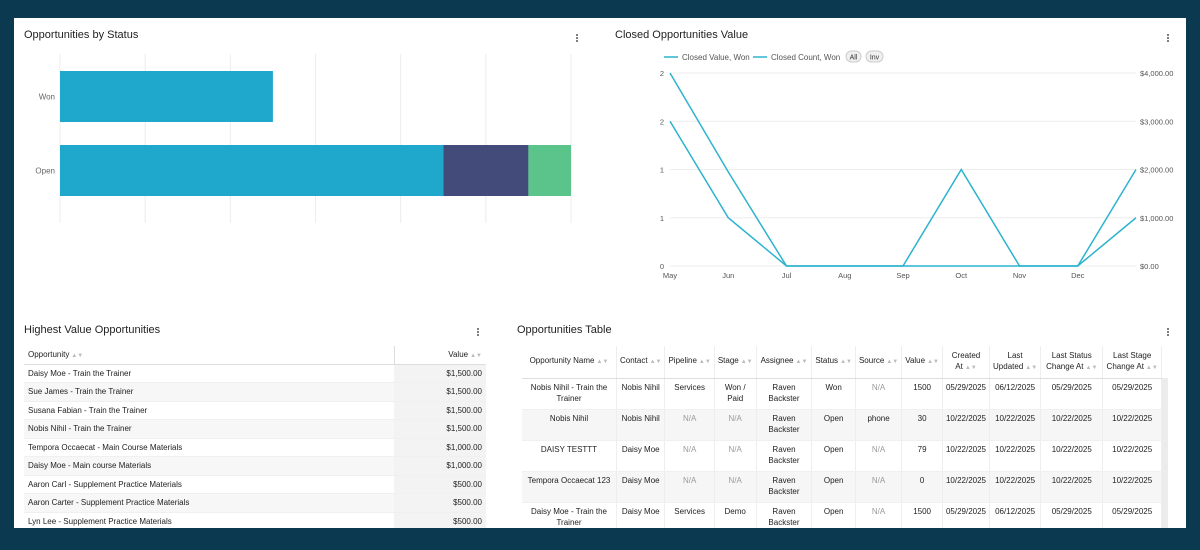 The width and height of the screenshot is (1200, 550). What do you see at coordinates (833, 362) in the screenshot?
I see `optable-col-header: Status ▲▼` at bounding box center [833, 362].